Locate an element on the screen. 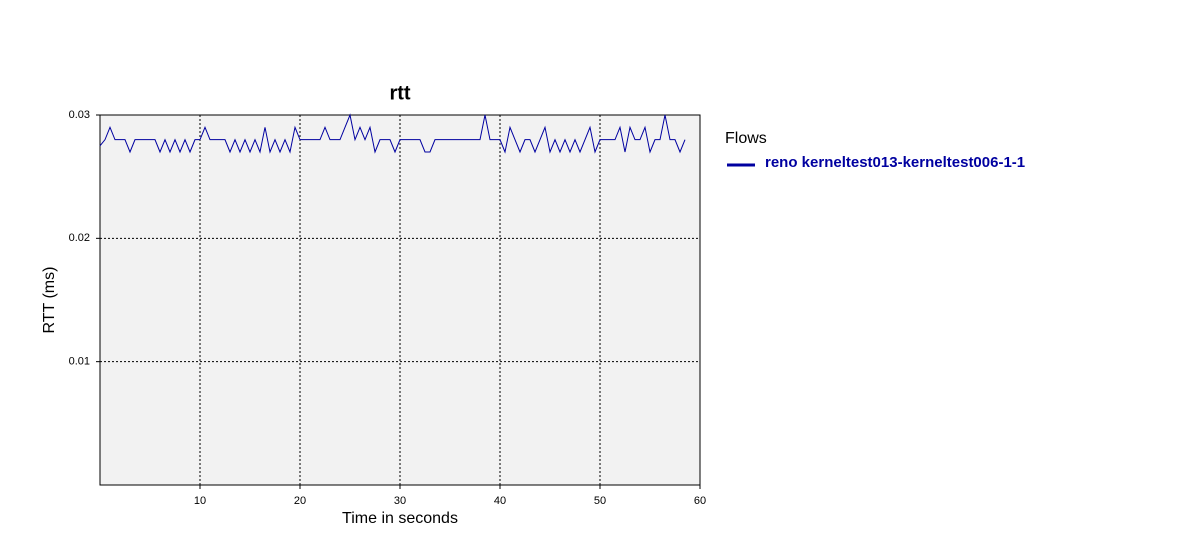 This screenshot has width=1200, height=550. y-tick-label: 0.01 is located at coordinates (79, 362).